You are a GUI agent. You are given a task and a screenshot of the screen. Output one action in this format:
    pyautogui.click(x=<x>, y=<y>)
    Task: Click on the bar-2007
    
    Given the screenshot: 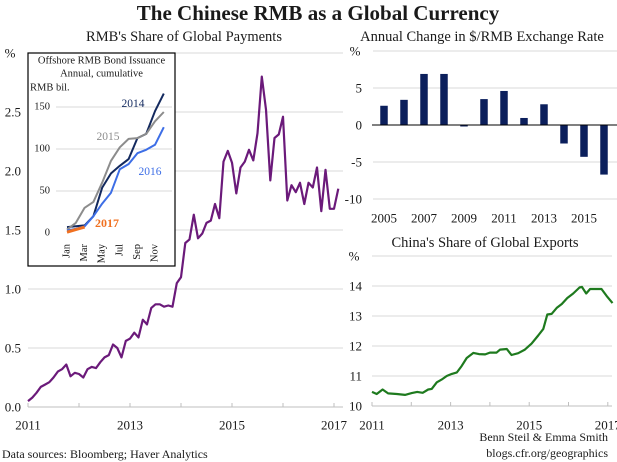 What is the action you would take?
    pyautogui.click(x=424, y=99)
    